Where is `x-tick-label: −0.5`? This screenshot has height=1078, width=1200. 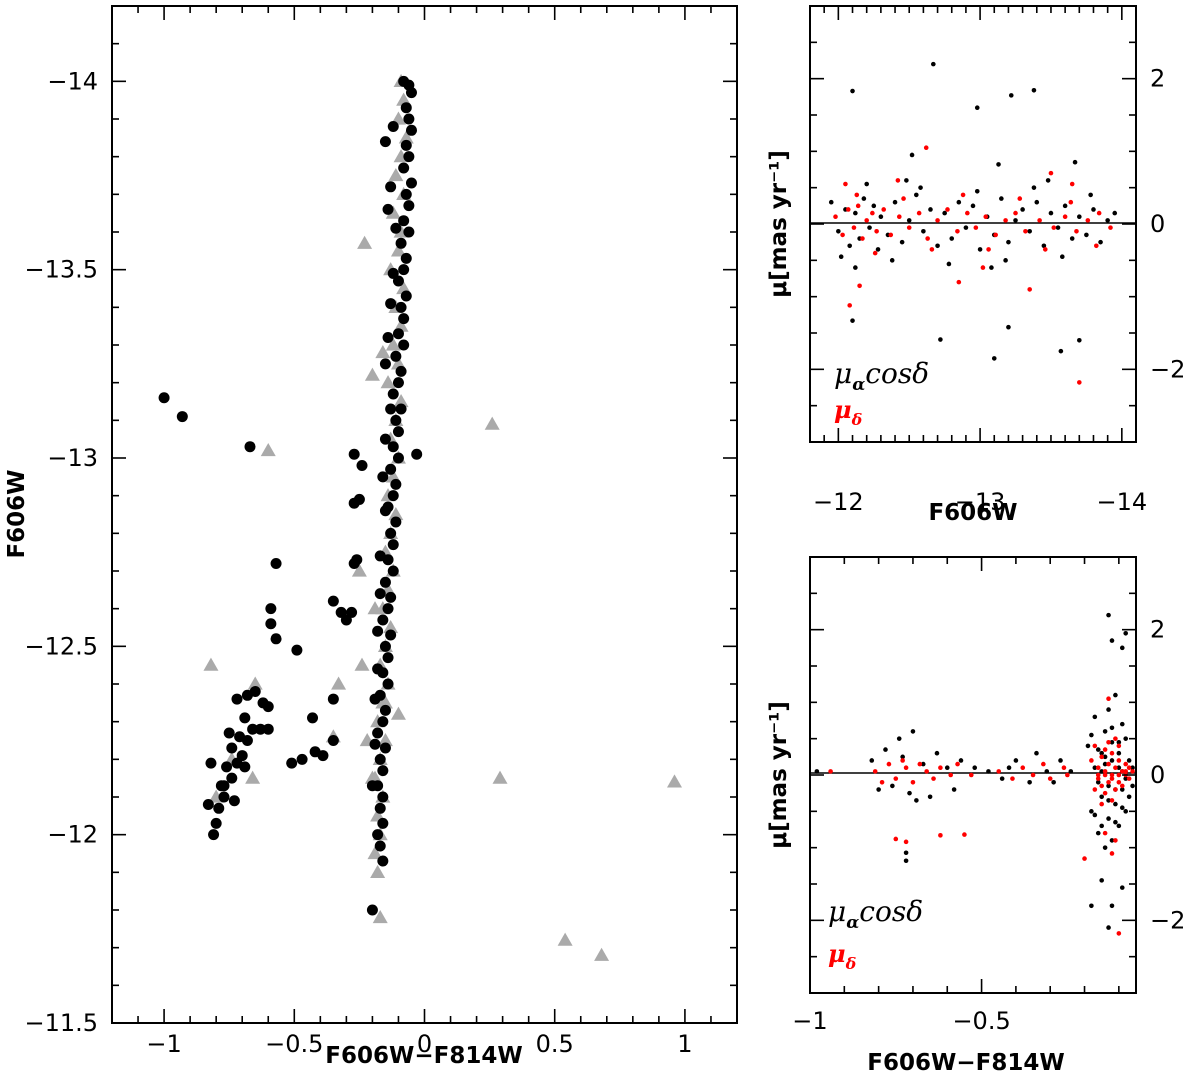
x-tick-label: −0.5 is located at coordinates (981, 1021).